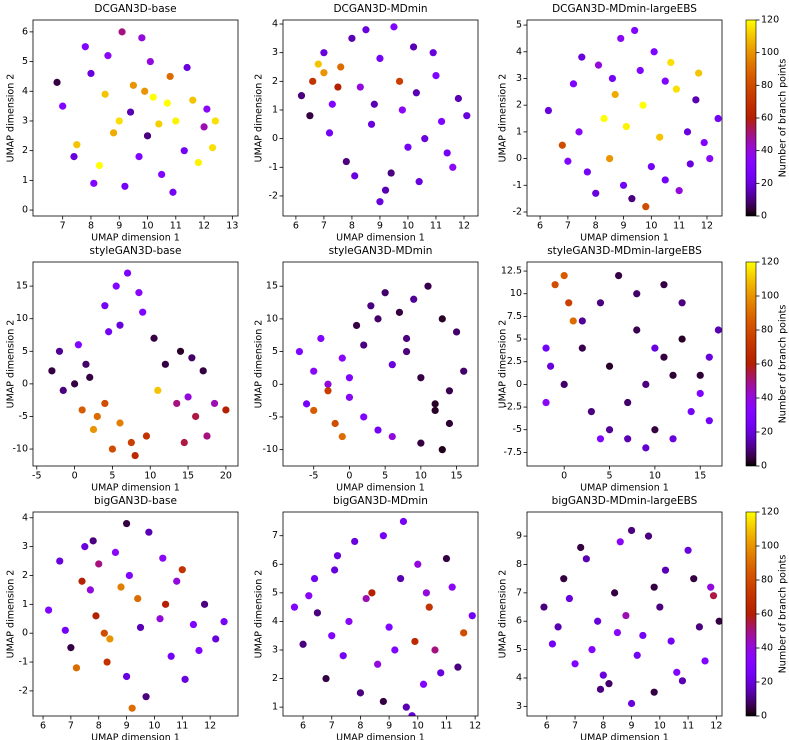 The width and height of the screenshot is (789, 740). What do you see at coordinates (624, 9) in the screenshot?
I see `panel-title: DCGAN3D-MDmin-largeEBS` at bounding box center [624, 9].